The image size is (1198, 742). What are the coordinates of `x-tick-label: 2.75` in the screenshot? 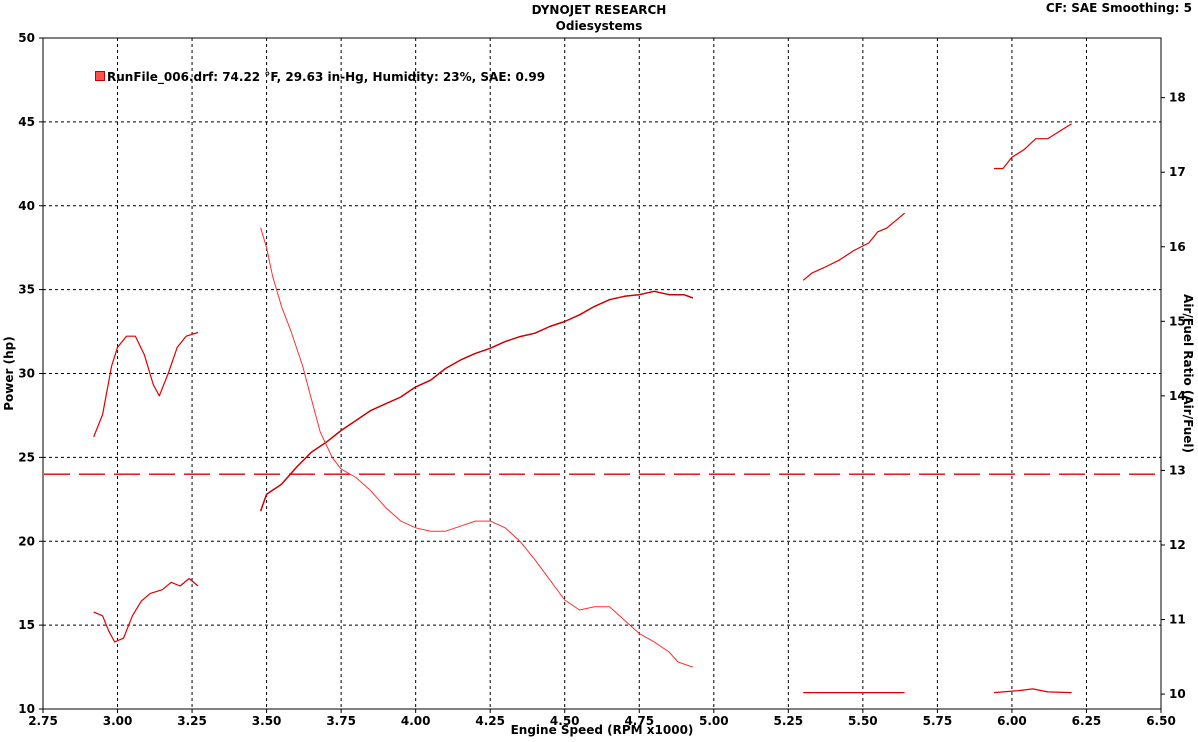 It's located at (43, 721).